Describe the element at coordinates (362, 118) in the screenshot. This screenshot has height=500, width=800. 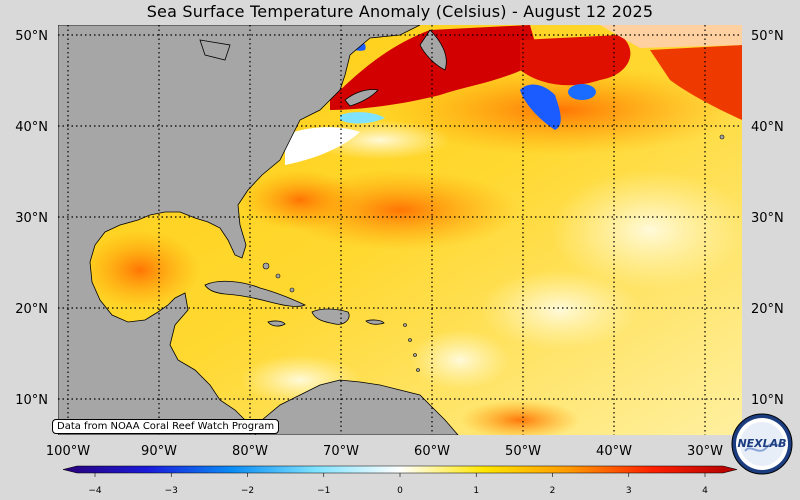
I see `cool-anomaly-patch` at that location.